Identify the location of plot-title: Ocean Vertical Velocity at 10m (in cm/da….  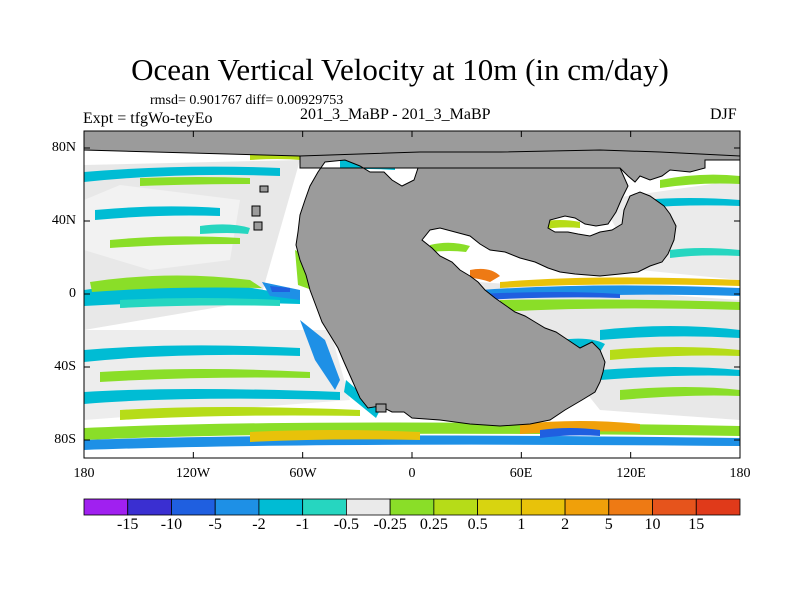
(400, 69).